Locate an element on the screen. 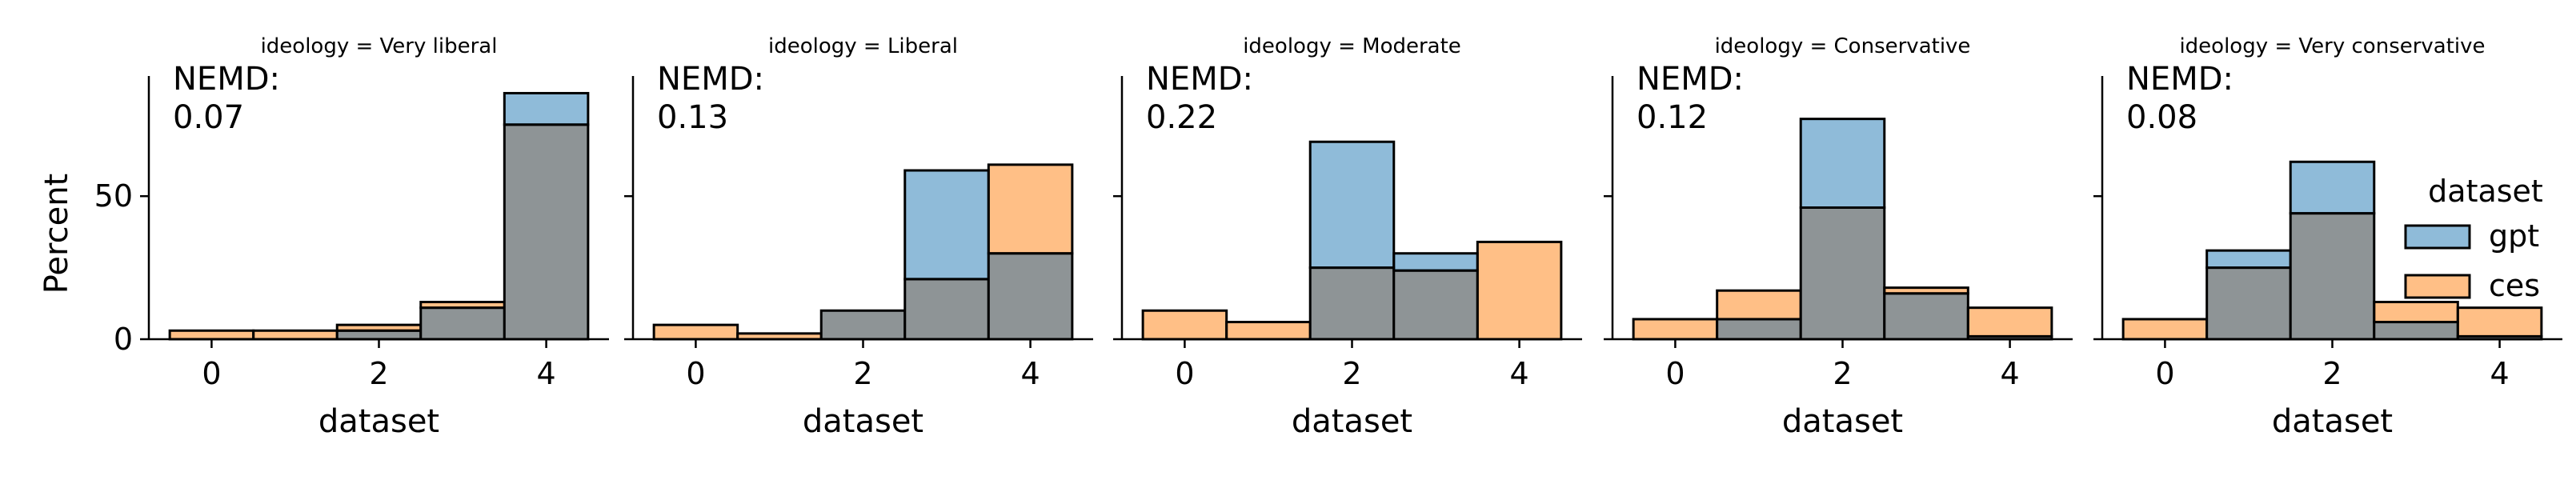 This screenshot has width=2576, height=480. legend-swatch-gpt is located at coordinates (2437, 237).